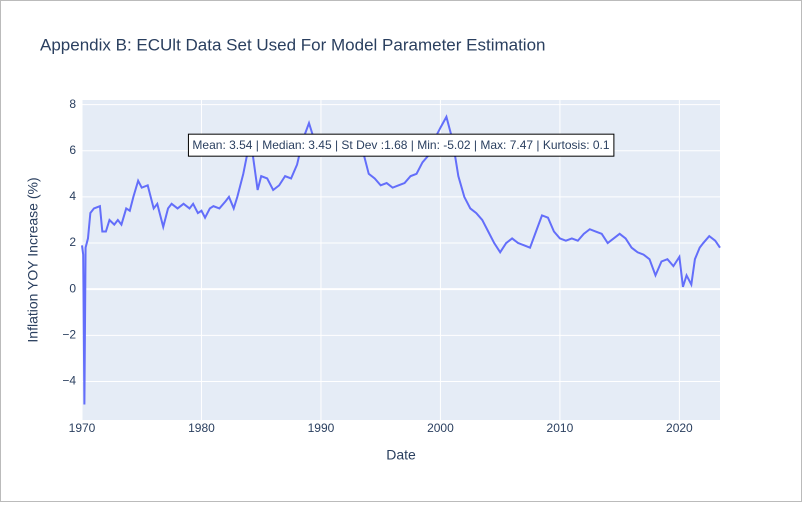 The image size is (802, 507). I want to click on y-tick-label: −2, so click(69, 334).